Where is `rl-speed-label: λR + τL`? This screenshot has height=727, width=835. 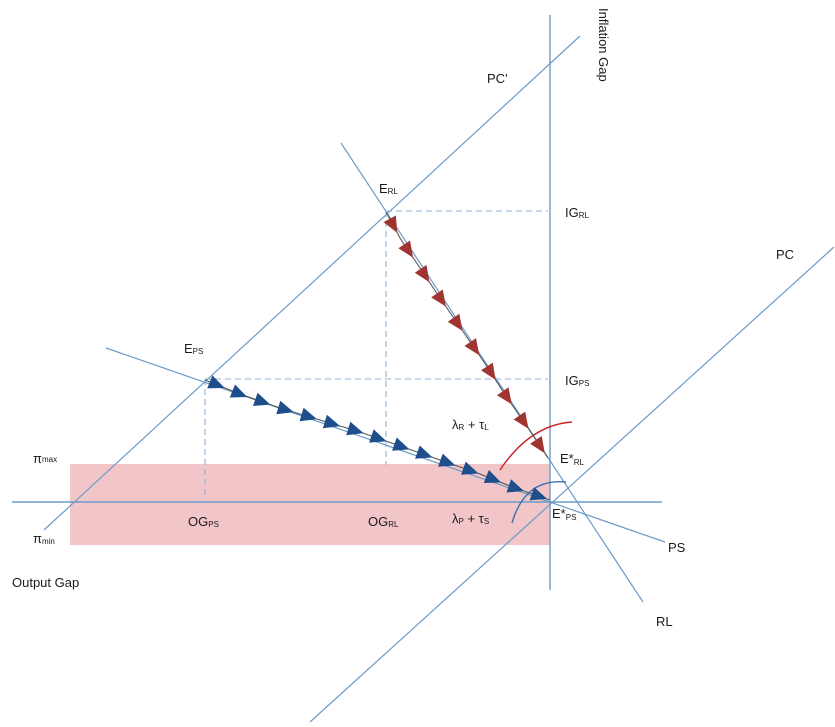 rl-speed-label: λR + τL is located at coordinates (470, 424).